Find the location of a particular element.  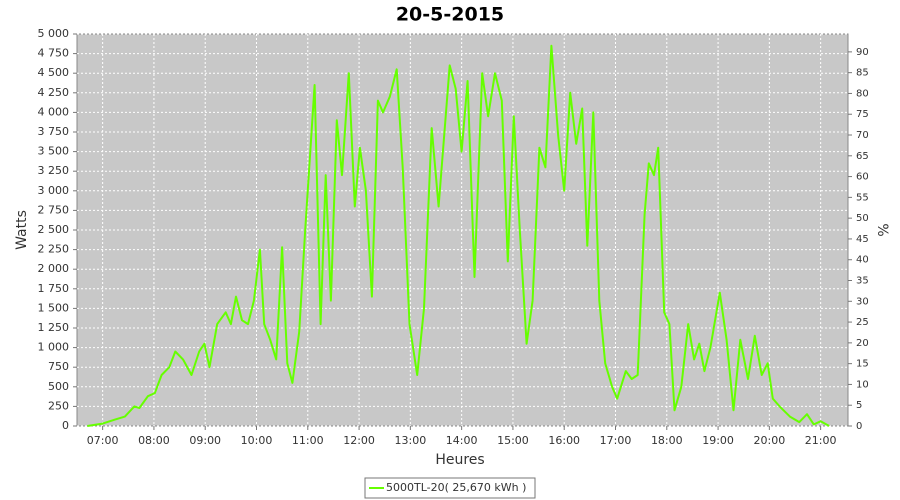

y-tick-label: 3 500 is located at coordinates (54, 151).